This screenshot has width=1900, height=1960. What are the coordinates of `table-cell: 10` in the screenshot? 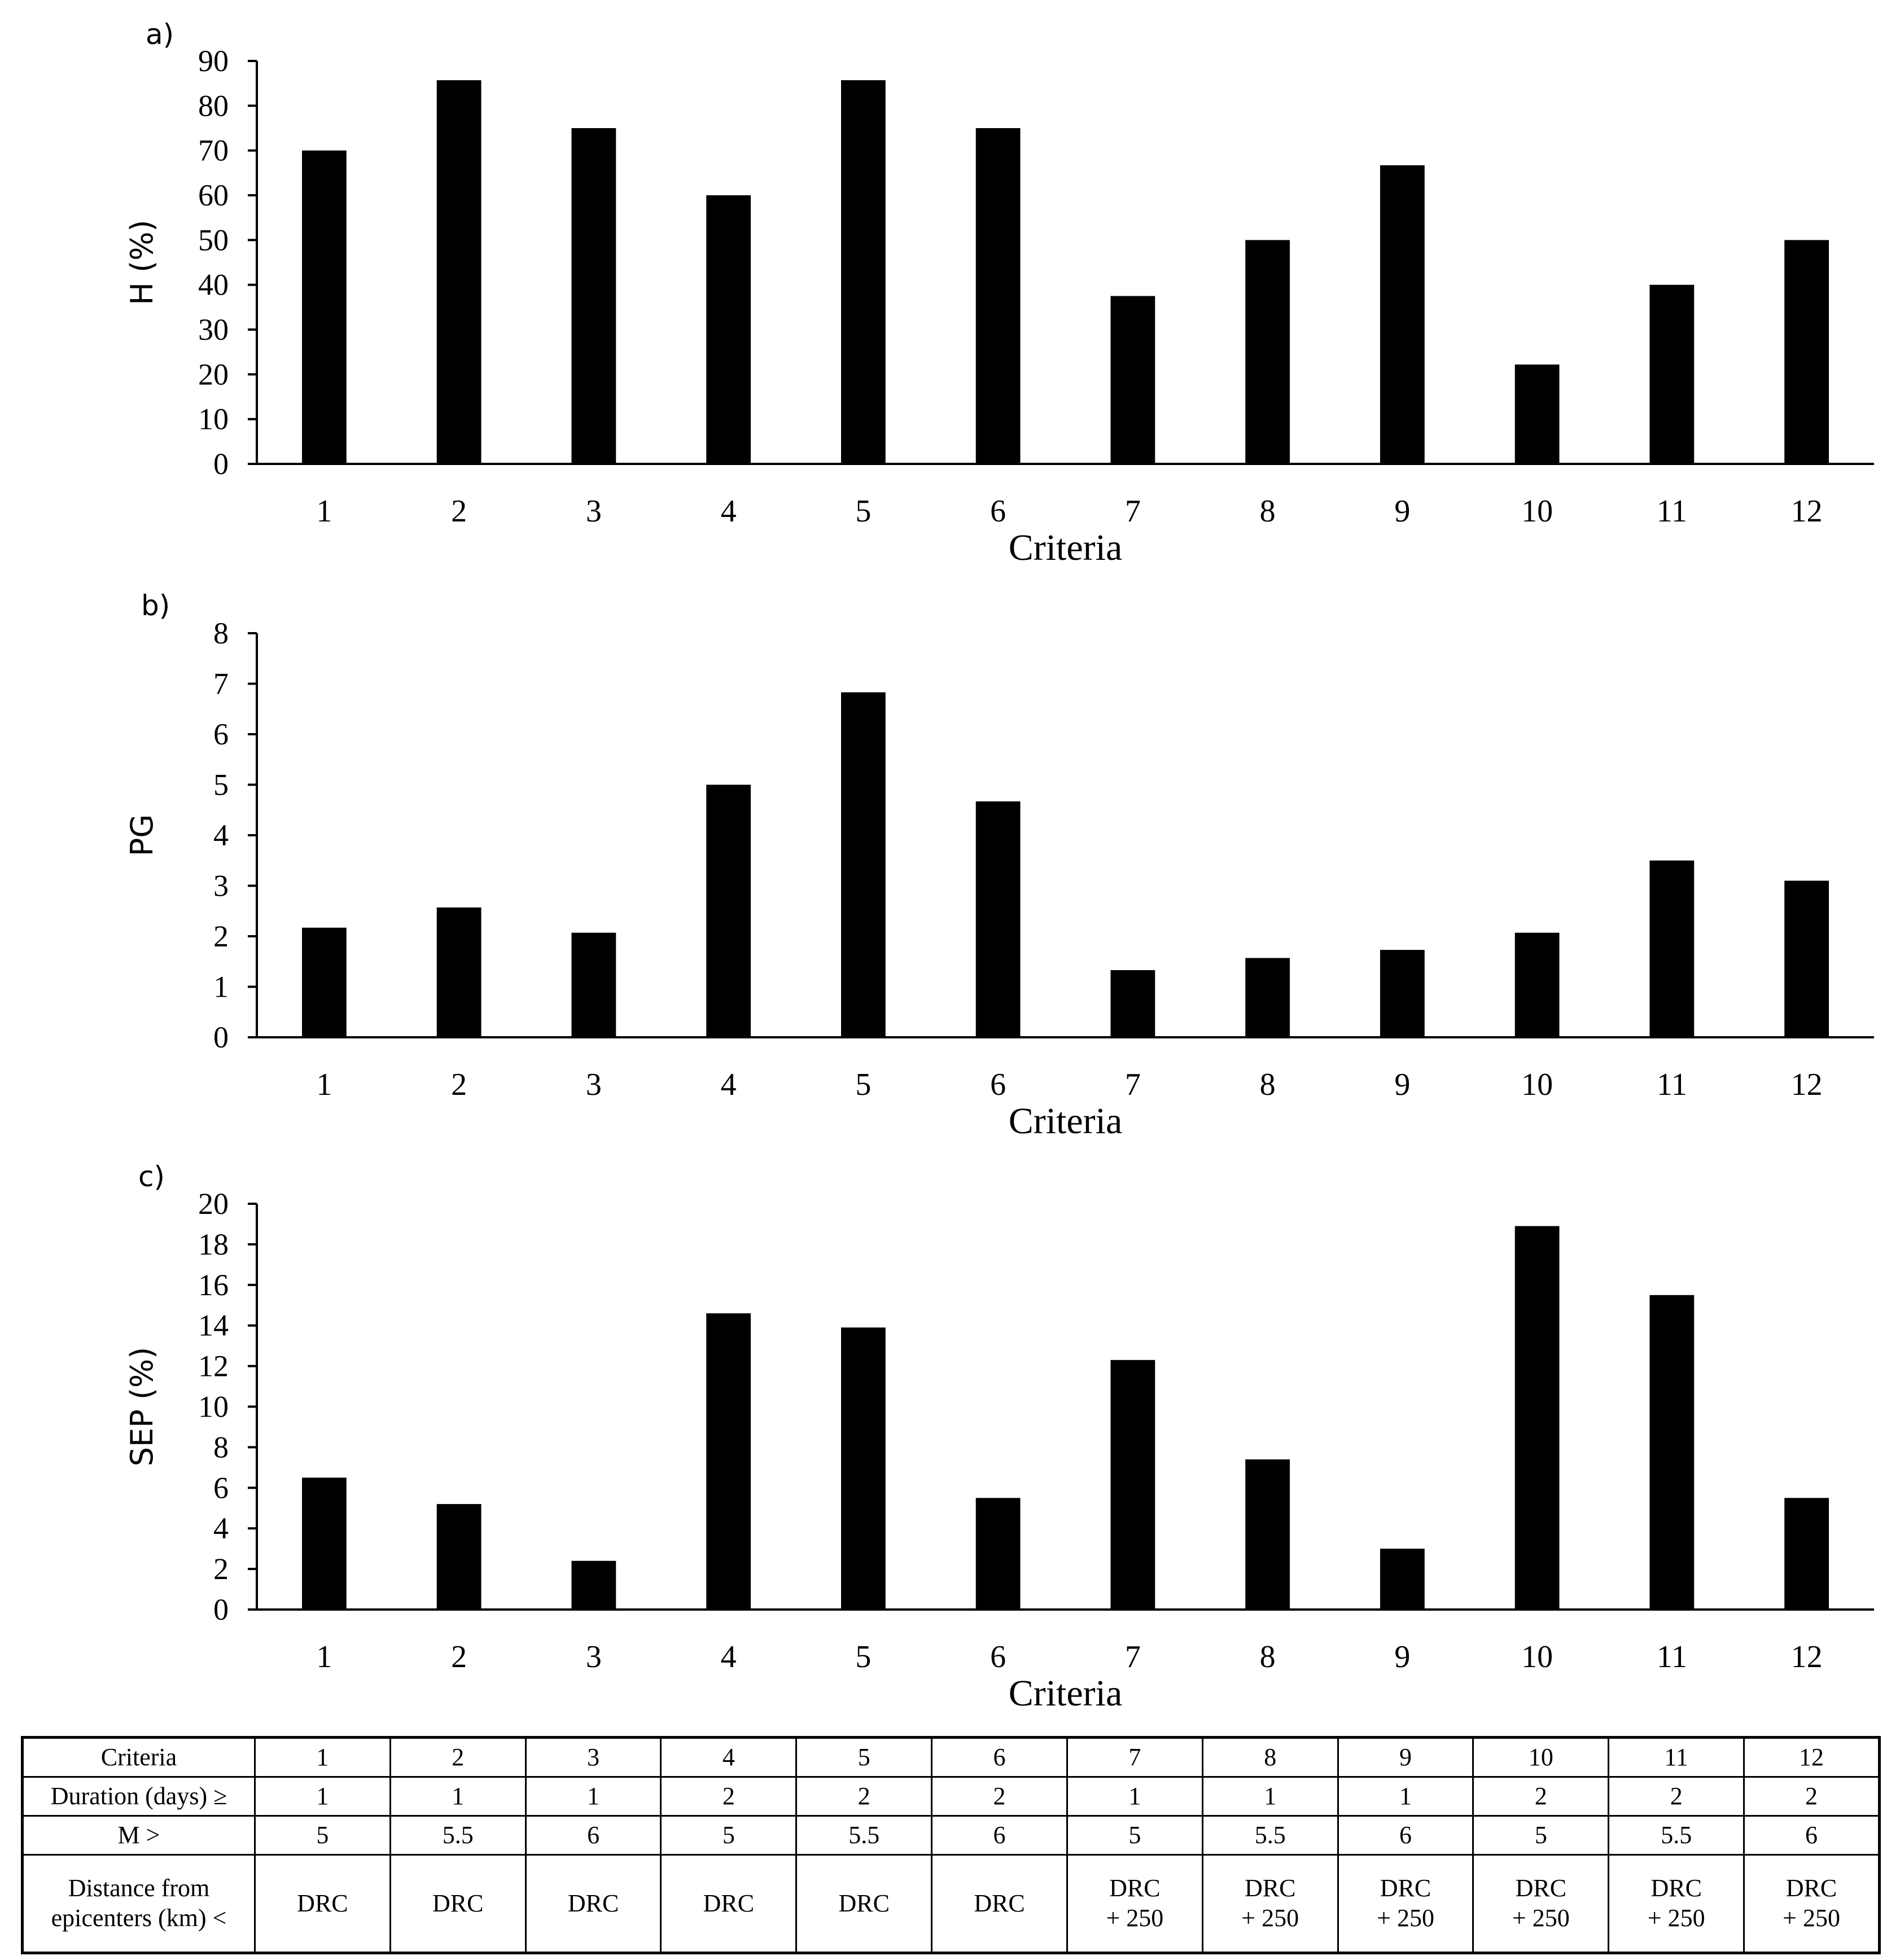 It's located at (1541, 1757).